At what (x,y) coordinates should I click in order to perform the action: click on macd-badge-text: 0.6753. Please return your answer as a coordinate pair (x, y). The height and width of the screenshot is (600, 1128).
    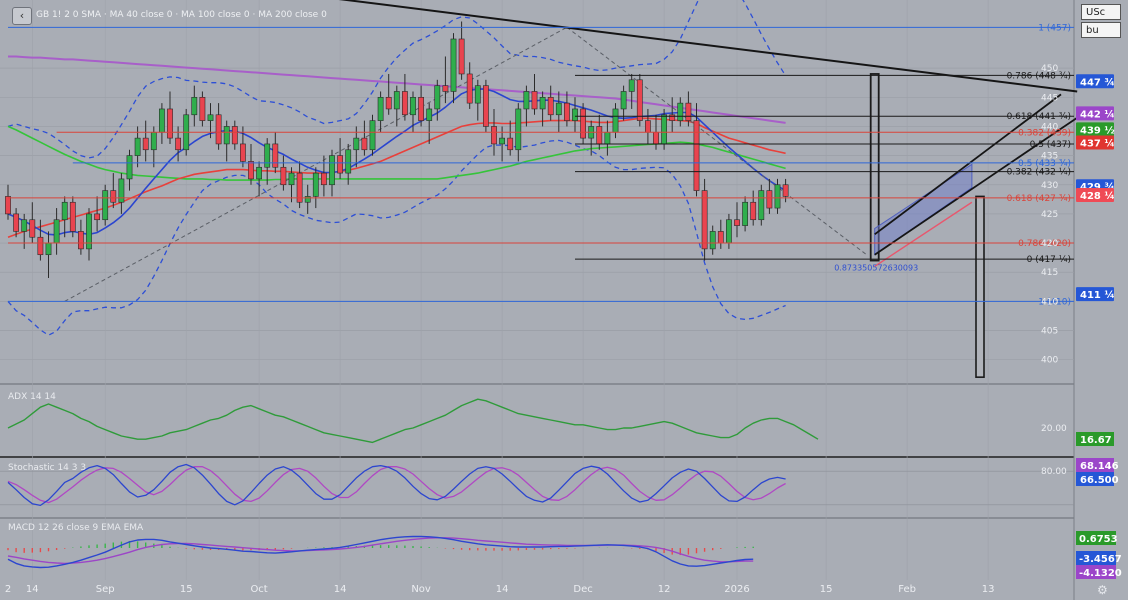
    Looking at the image, I should click on (1098, 539).